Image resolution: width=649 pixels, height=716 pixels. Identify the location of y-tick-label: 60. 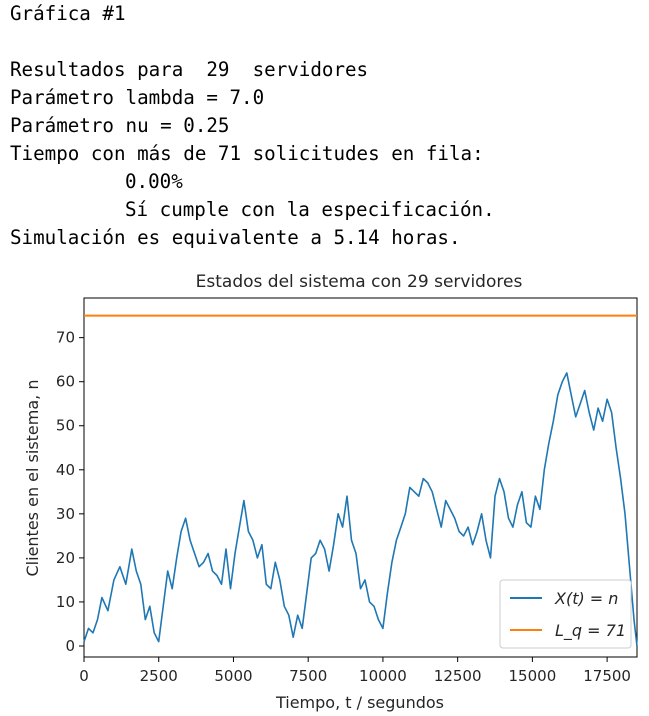
(65, 382).